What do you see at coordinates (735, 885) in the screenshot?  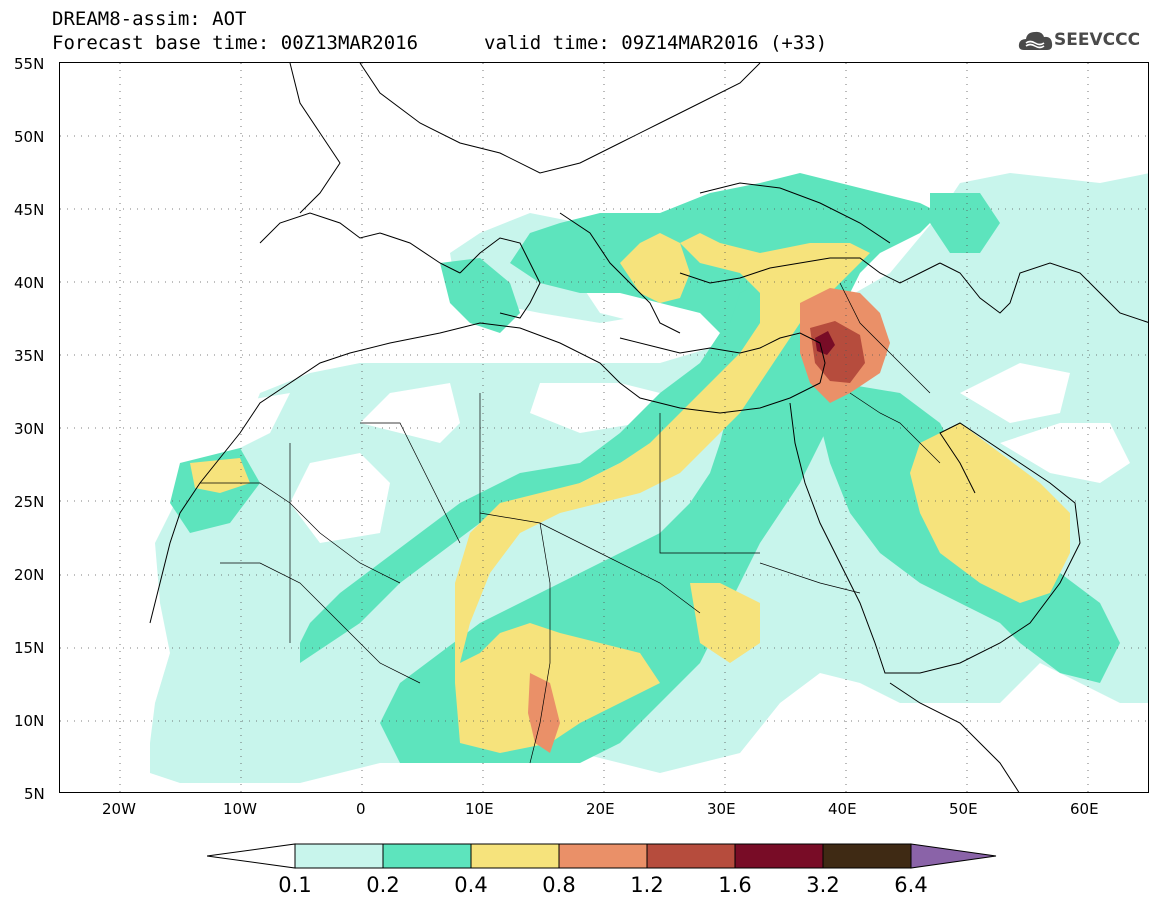 I see `colorbar-label: 1.6` at bounding box center [735, 885].